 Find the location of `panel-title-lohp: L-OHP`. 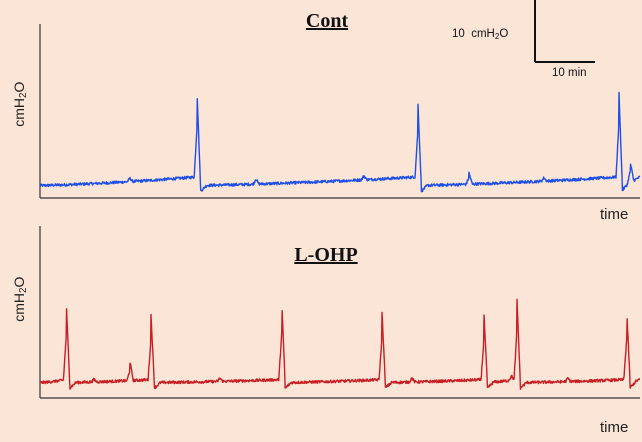

panel-title-lohp: L-OHP is located at coordinates (326, 255).